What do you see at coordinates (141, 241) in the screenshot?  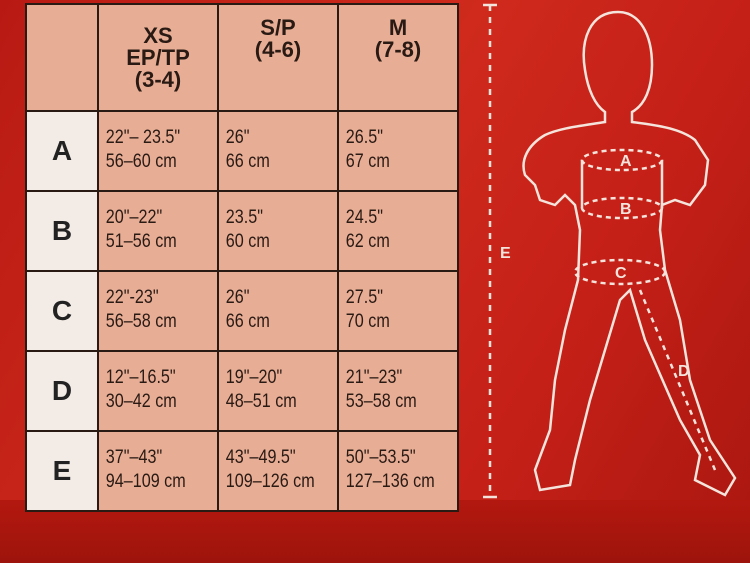 I see `cm-value: 51–56 cm` at bounding box center [141, 241].